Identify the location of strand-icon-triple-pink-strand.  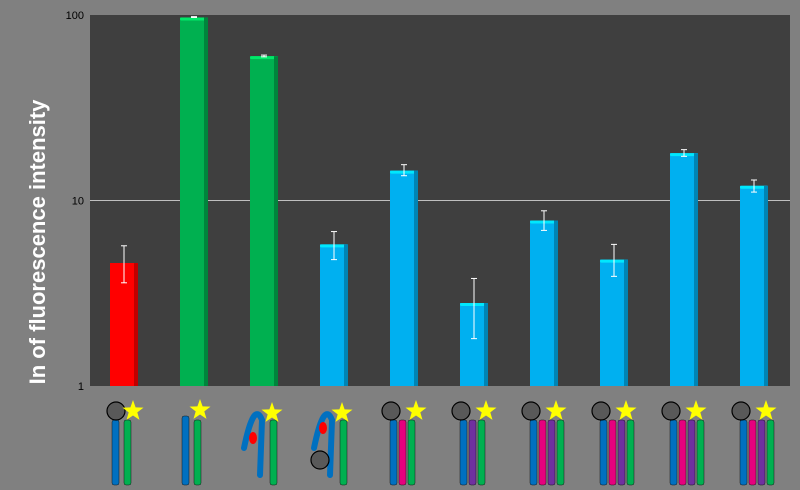
(404, 443).